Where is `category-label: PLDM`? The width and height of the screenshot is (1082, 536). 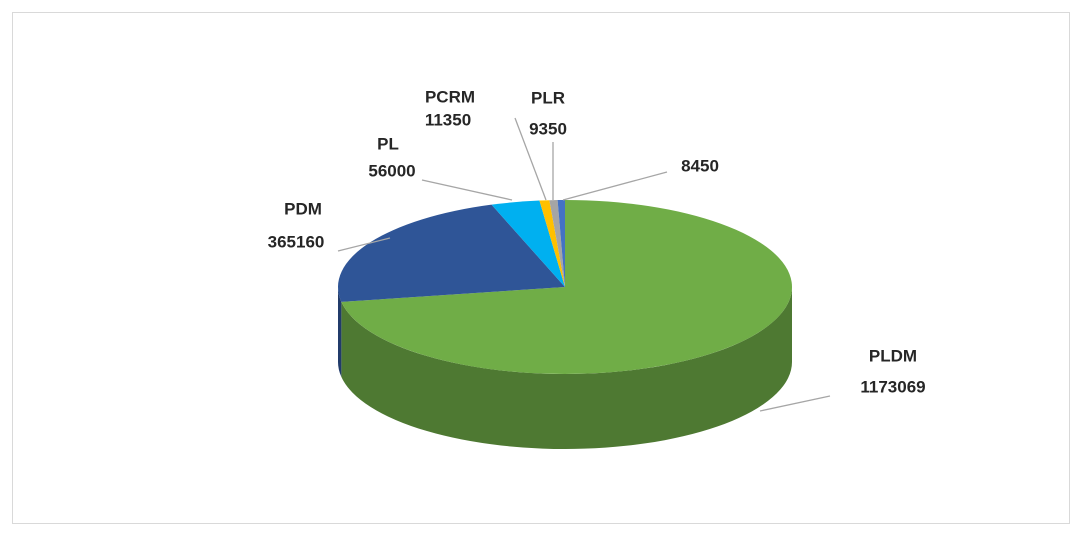
category-label: PLDM is located at coordinates (893, 355).